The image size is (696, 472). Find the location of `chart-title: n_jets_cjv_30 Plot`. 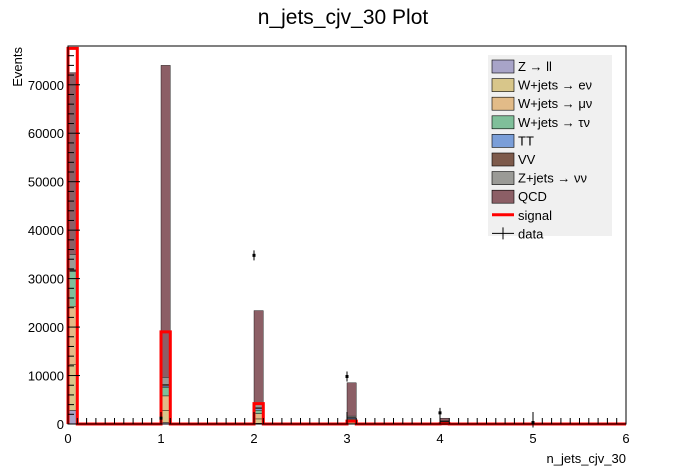

chart-title: n_jets_cjv_30 Plot is located at coordinates (343, 17).